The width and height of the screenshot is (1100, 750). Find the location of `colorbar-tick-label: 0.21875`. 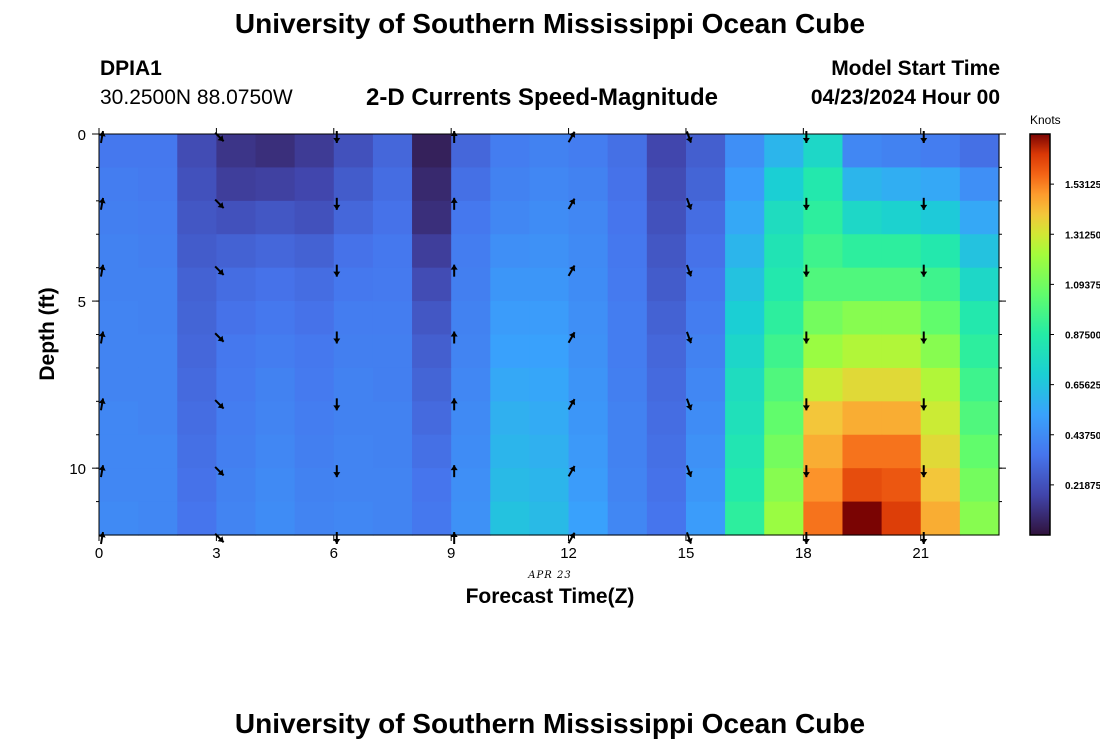

colorbar-tick-label: 0.21875 is located at coordinates (1082, 486).